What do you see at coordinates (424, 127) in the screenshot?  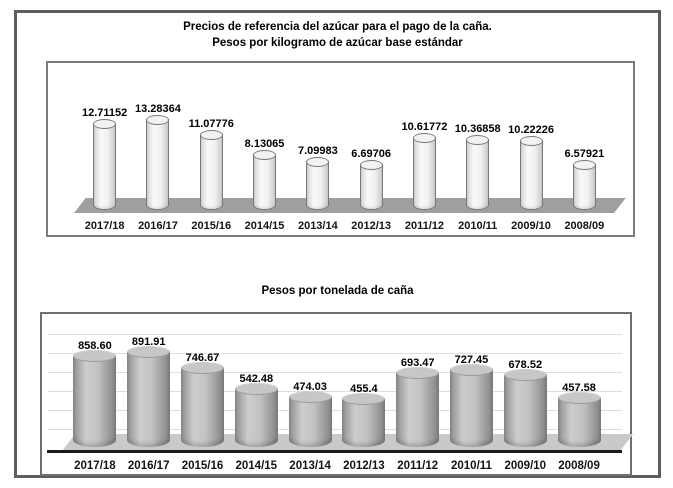 I see `bar-value-label: 10.61772` at bounding box center [424, 127].